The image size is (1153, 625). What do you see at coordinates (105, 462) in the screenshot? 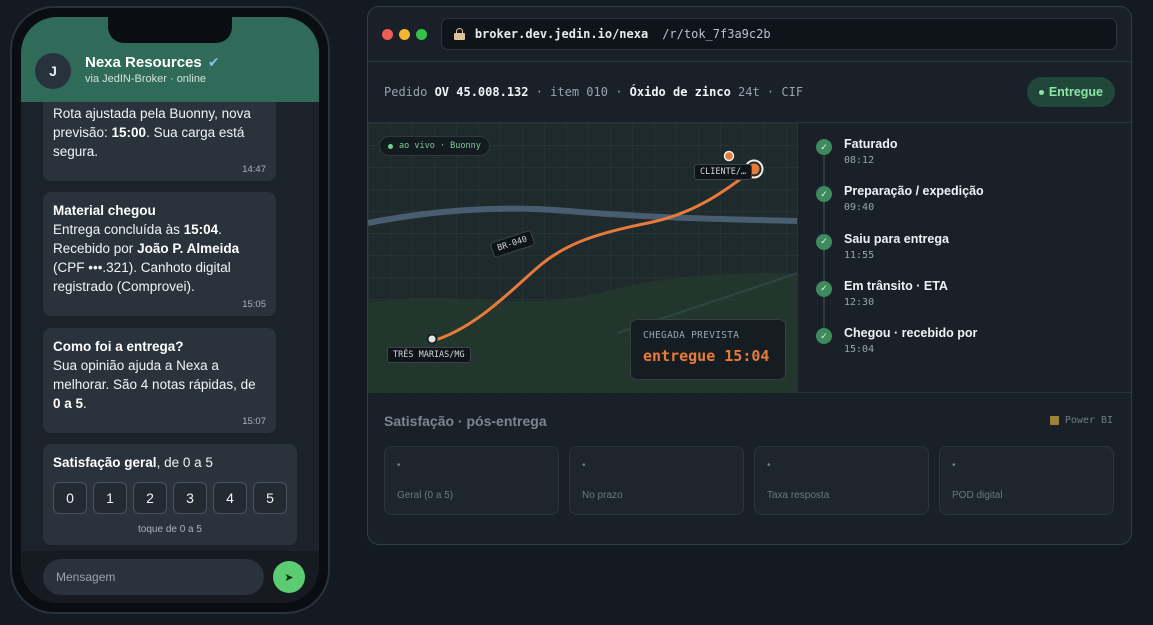
I see `rating-title-bold: Satisfação geral` at bounding box center [105, 462].